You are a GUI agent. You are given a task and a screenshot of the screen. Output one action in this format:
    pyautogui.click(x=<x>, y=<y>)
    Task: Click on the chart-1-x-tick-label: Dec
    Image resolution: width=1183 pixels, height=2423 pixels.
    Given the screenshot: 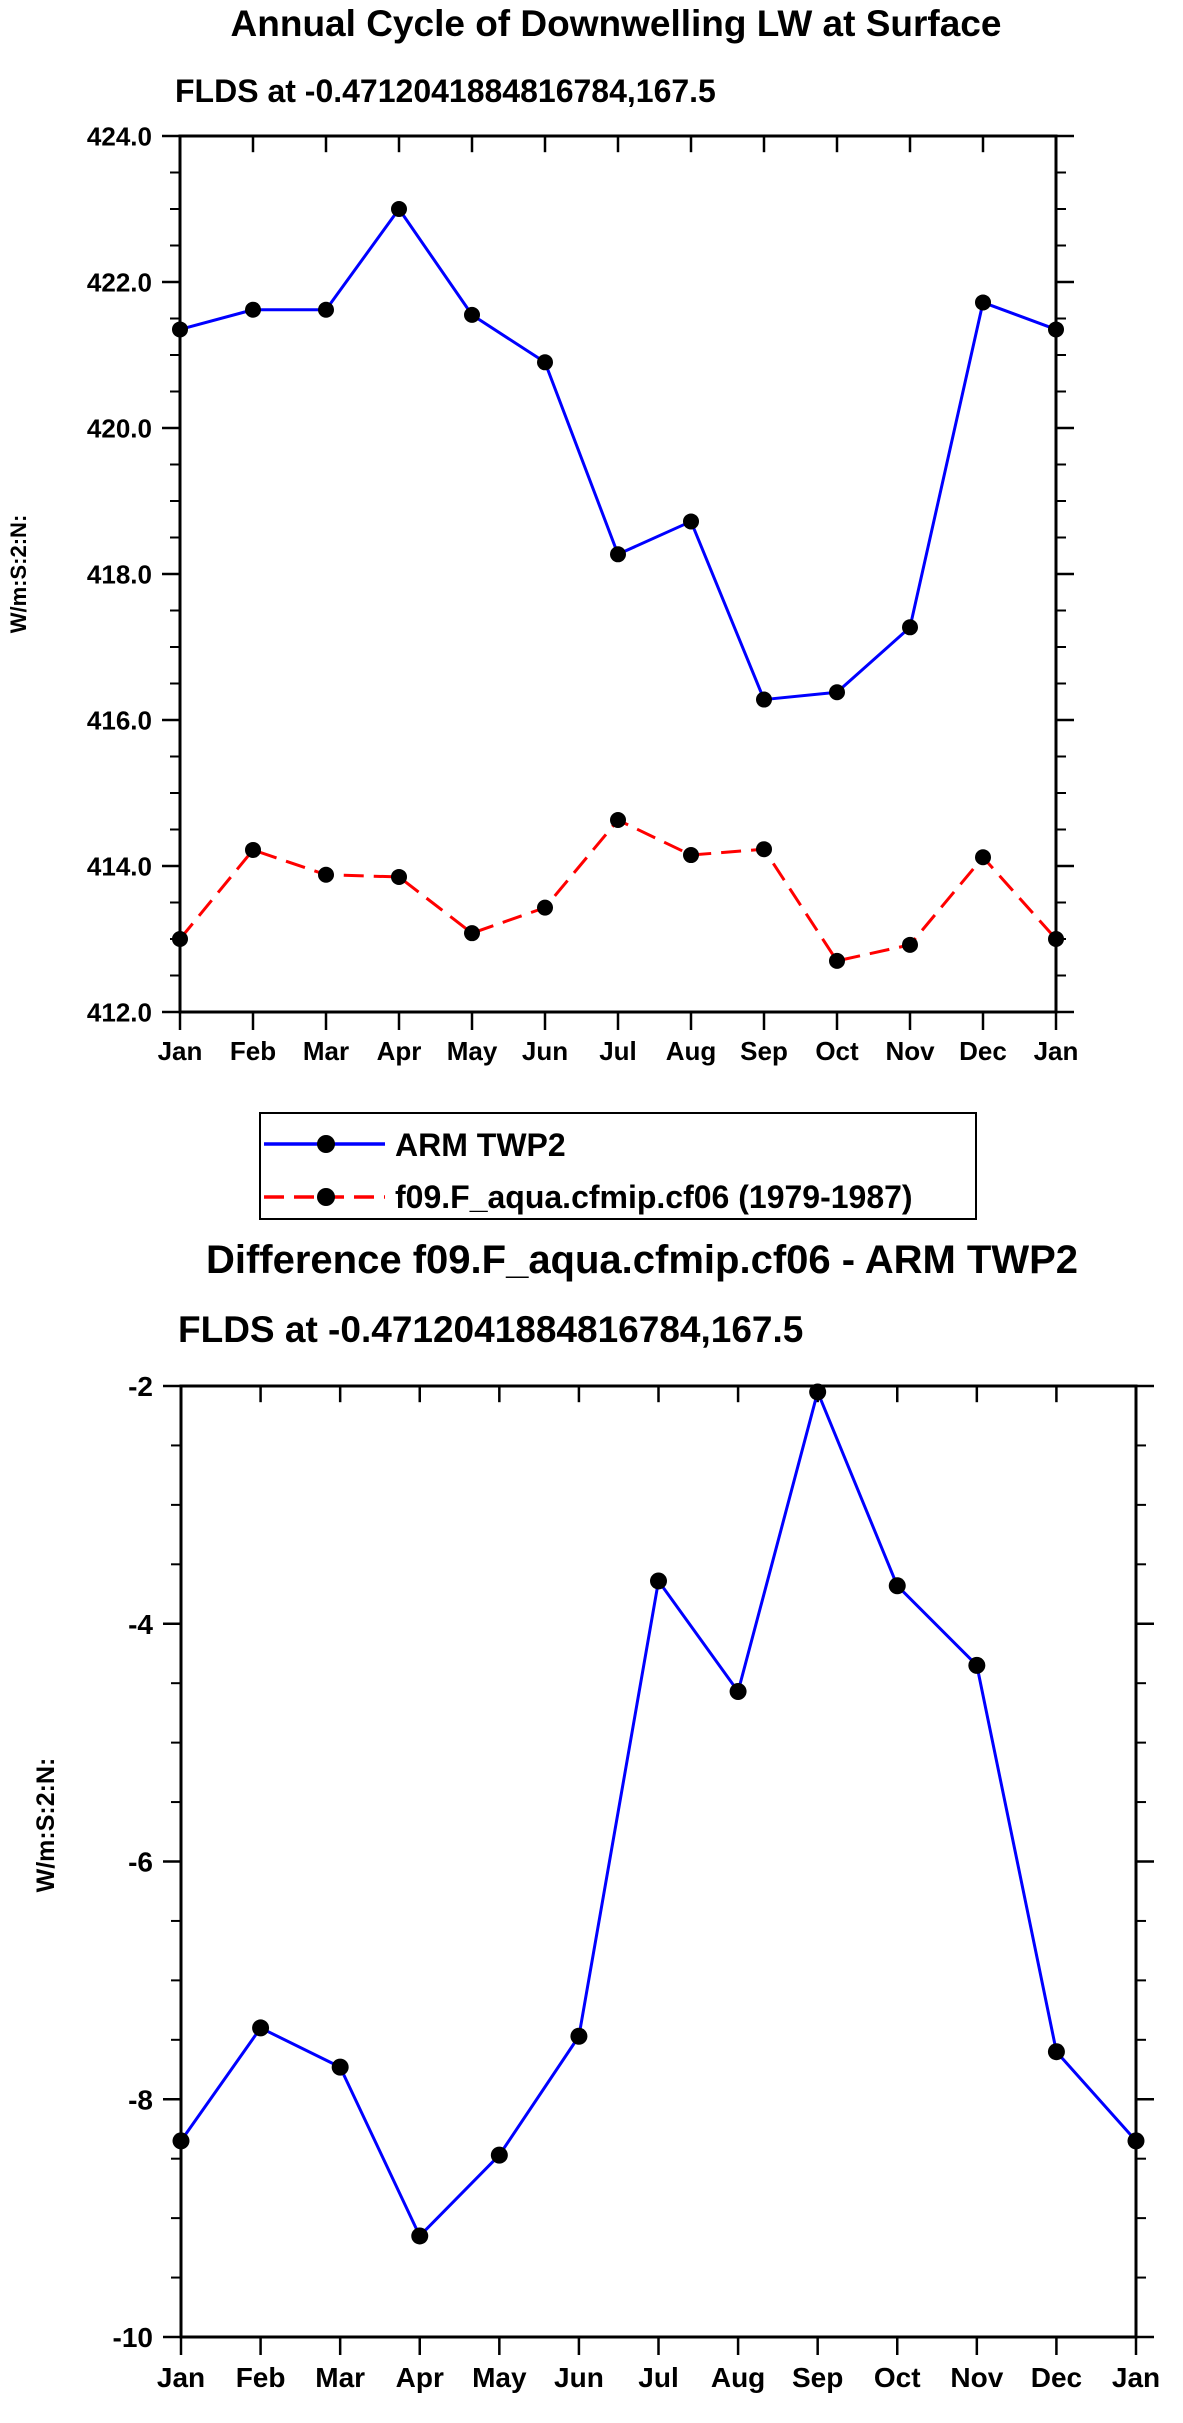 What is the action you would take?
    pyautogui.click(x=983, y=1051)
    